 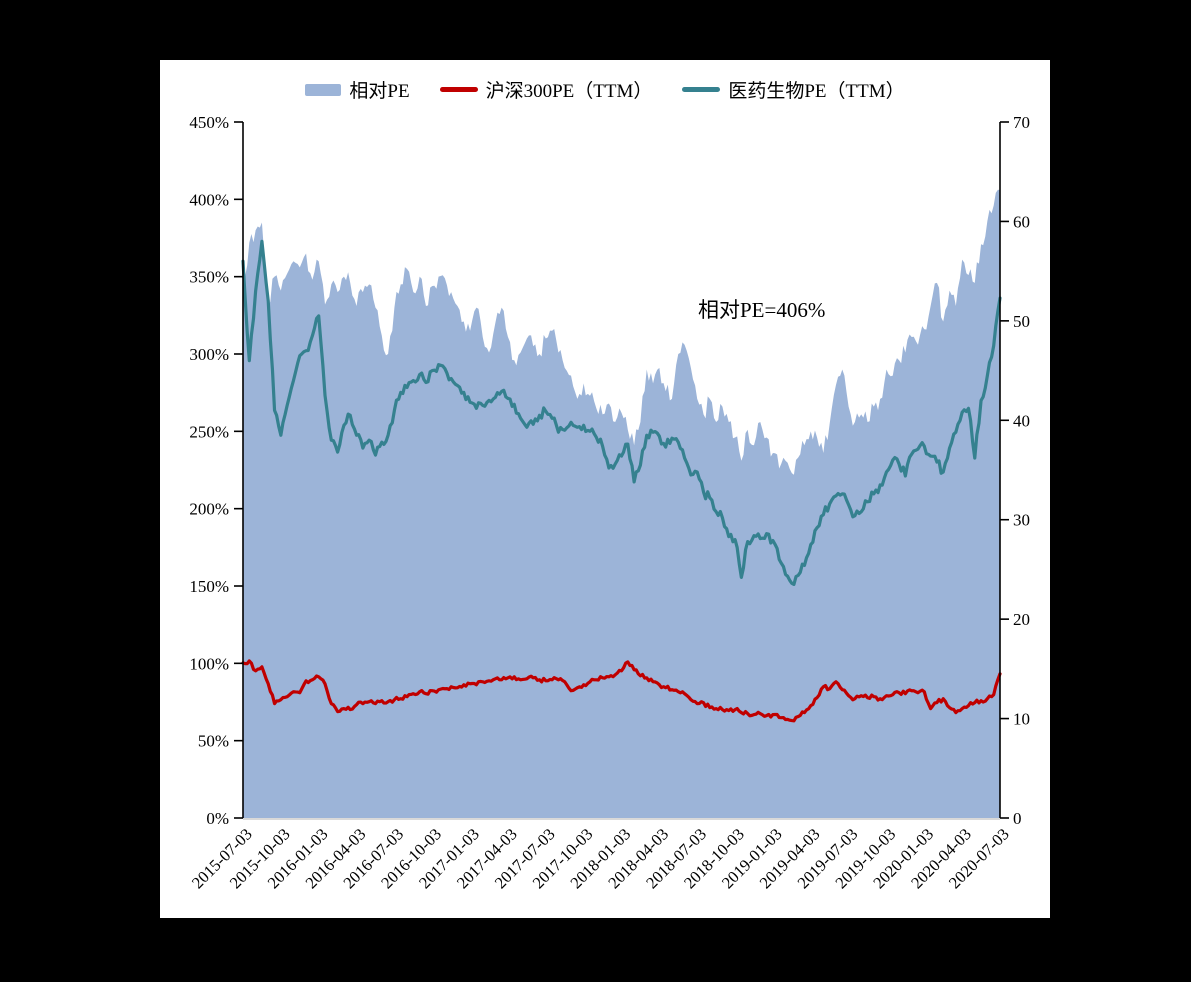 What do you see at coordinates (1021, 122) in the screenshot?
I see `y-axis-right-label: 70` at bounding box center [1021, 122].